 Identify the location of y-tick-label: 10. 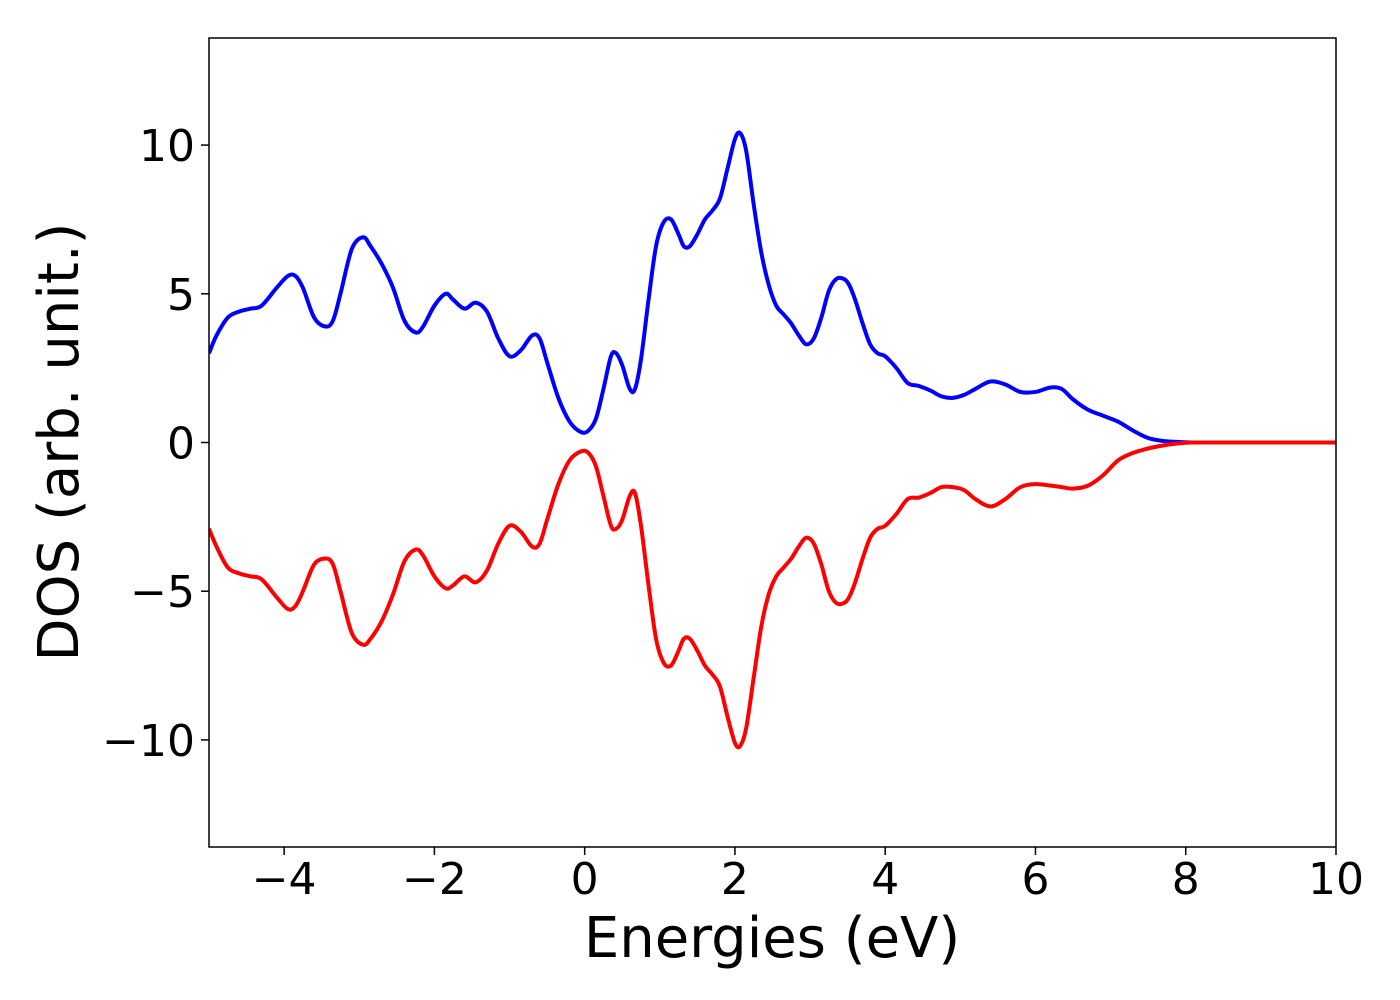
(167, 146).